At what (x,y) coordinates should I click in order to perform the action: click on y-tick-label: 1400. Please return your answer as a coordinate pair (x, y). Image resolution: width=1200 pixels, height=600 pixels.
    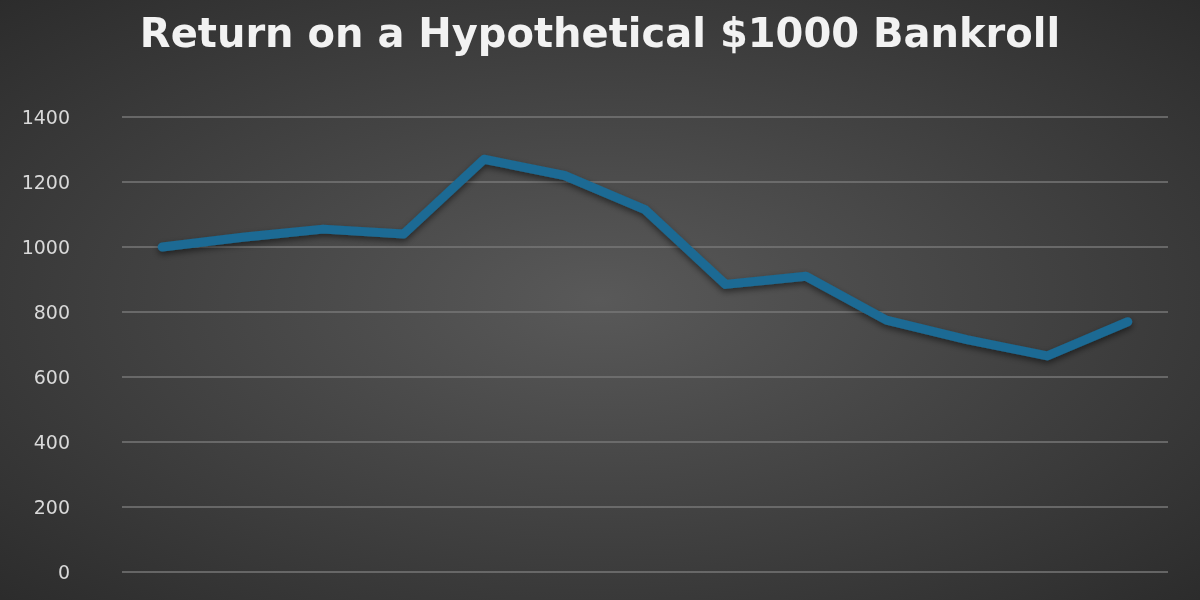
    Looking at the image, I should click on (45, 117).